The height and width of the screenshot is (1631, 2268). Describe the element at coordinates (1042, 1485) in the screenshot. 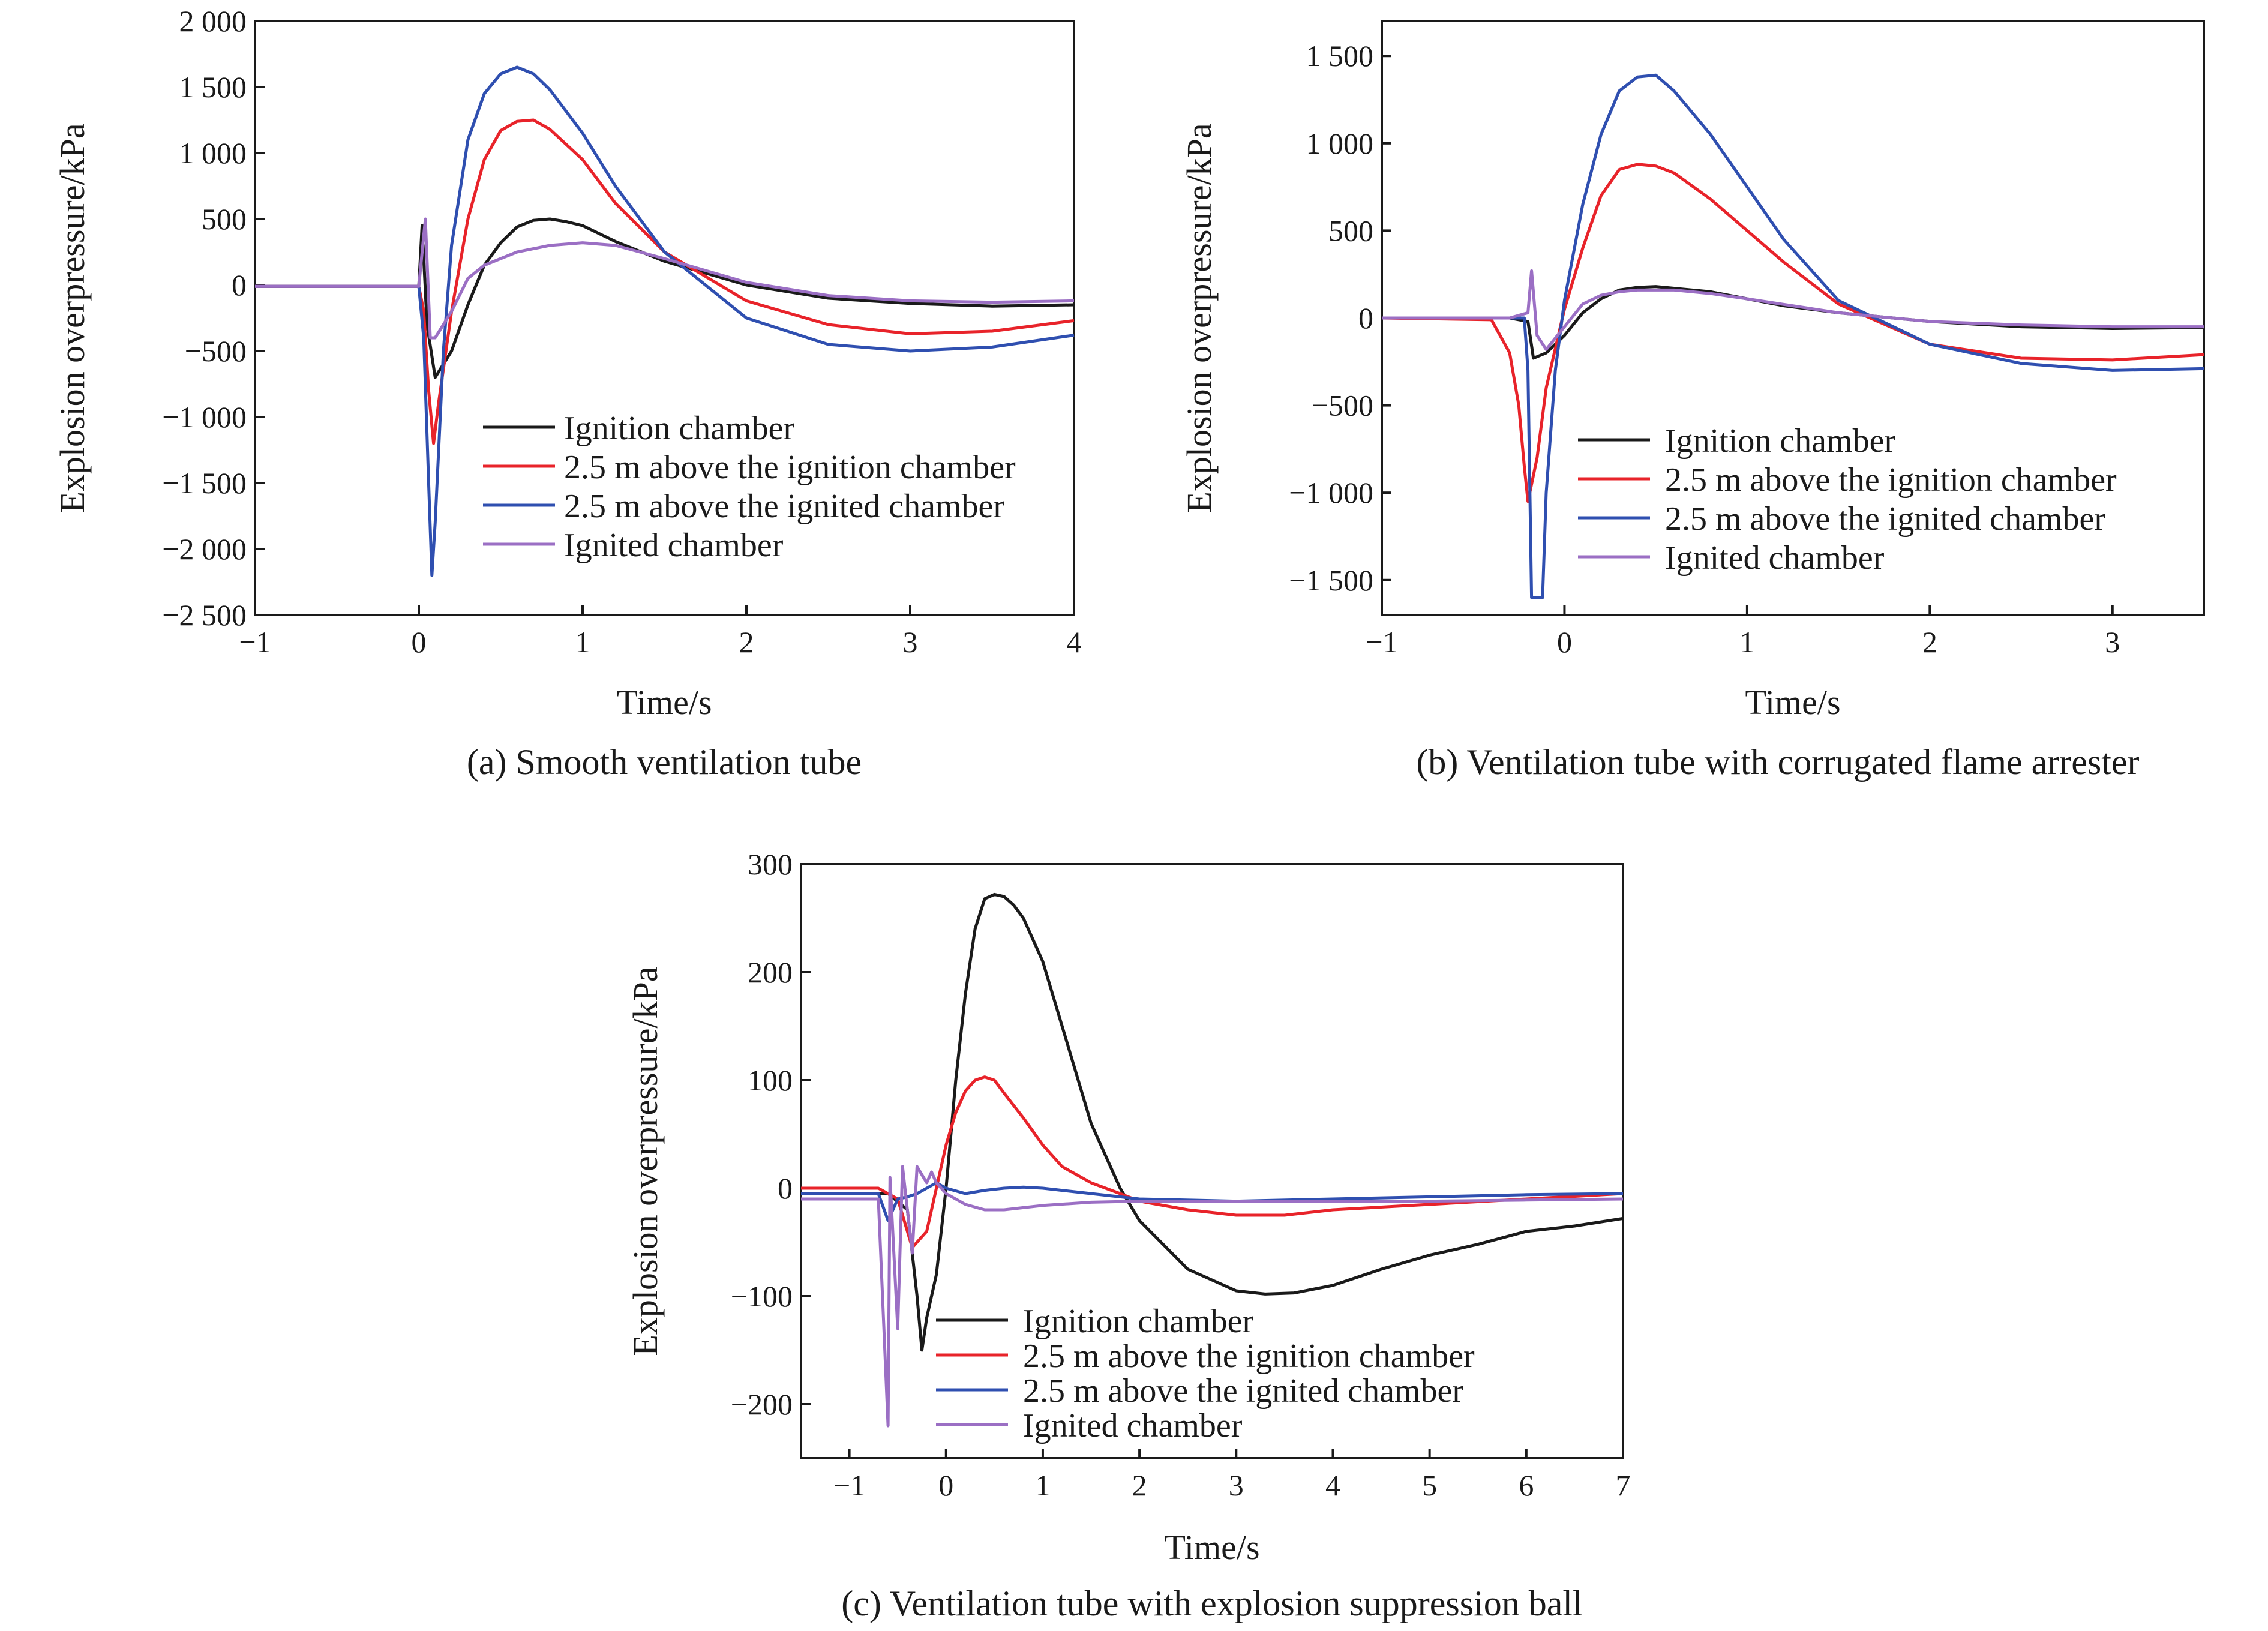

I see `panel-c-x-tick-label: 1` at that location.